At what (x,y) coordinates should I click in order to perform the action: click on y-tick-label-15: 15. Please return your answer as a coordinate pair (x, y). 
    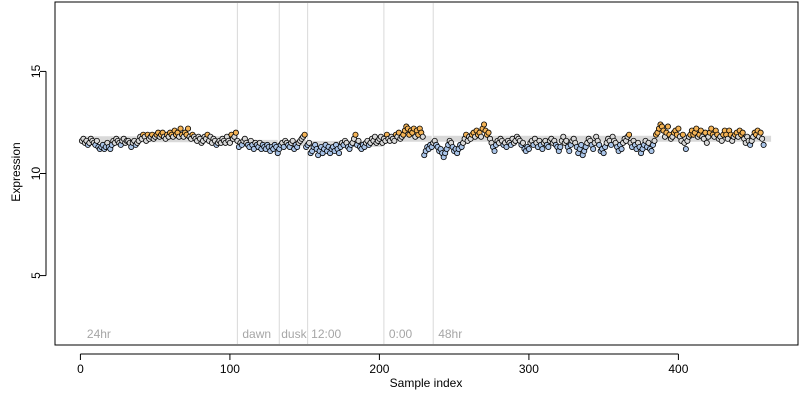
    Looking at the image, I should click on (36, 71).